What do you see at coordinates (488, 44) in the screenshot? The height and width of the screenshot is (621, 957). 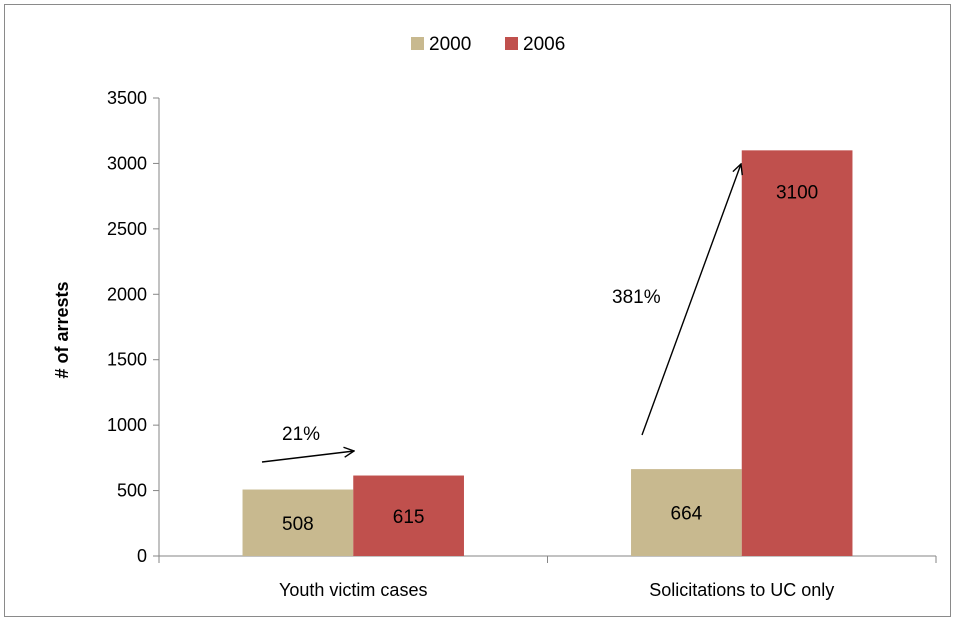 I see `legend: 2000 2006` at bounding box center [488, 44].